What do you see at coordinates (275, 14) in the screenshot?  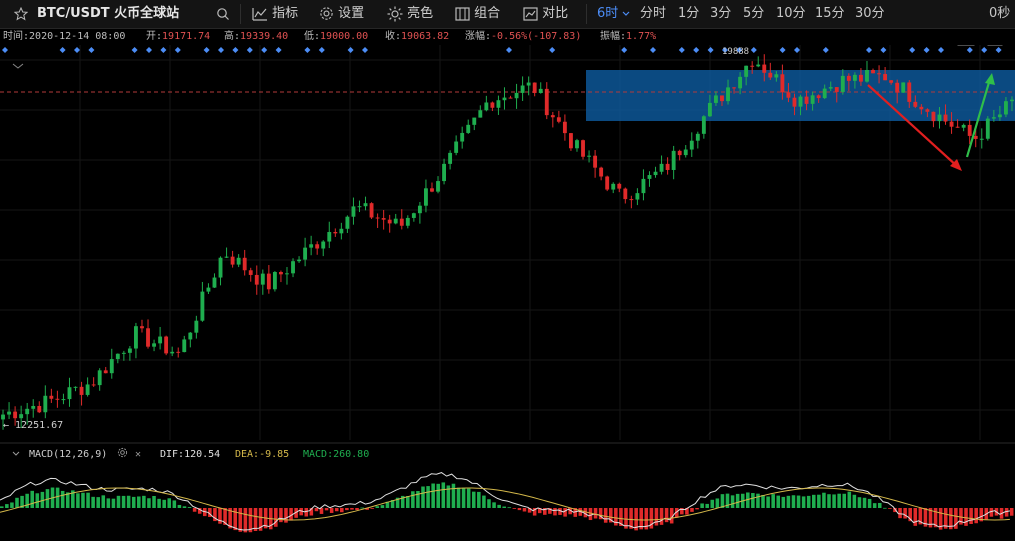 I see `indicators-button: 指标` at bounding box center [275, 14].